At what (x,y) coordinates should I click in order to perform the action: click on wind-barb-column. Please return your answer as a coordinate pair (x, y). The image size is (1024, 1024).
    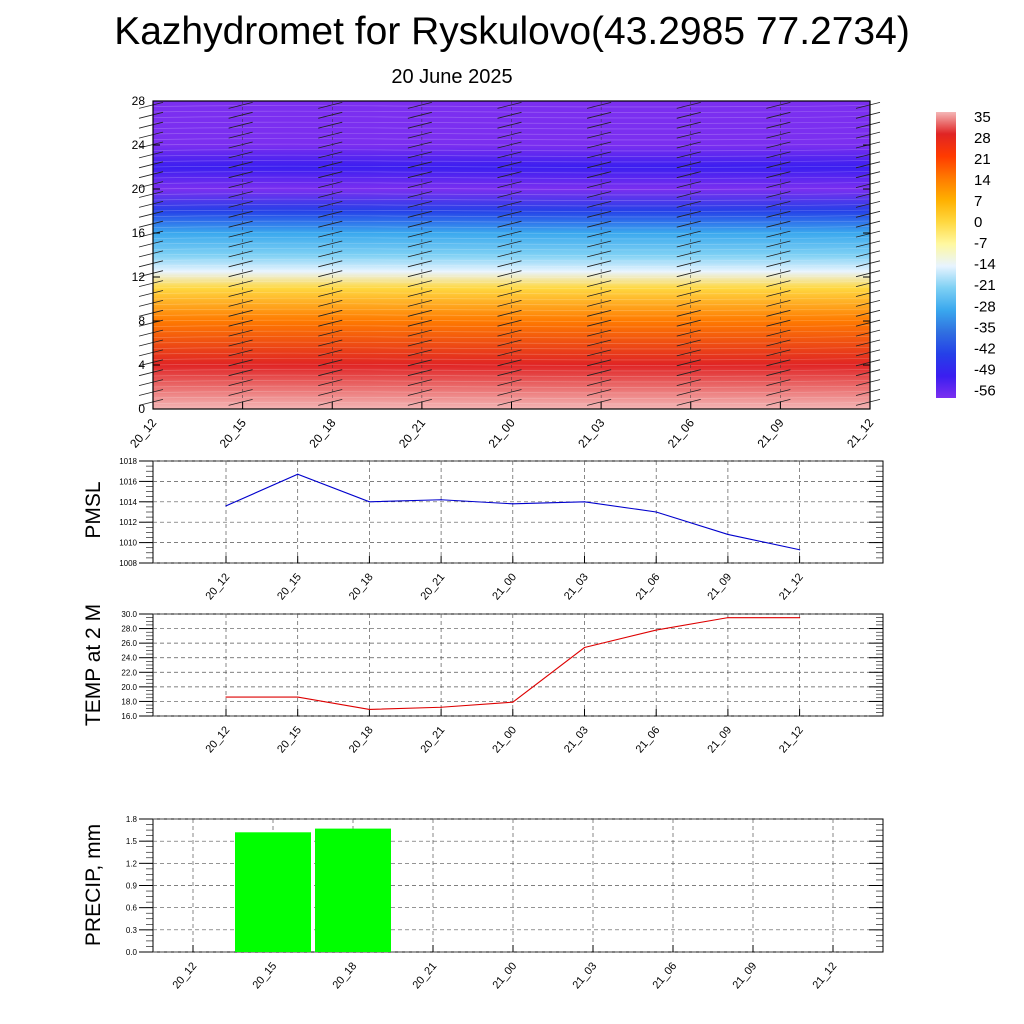
    Looking at the image, I should click on (599, 255).